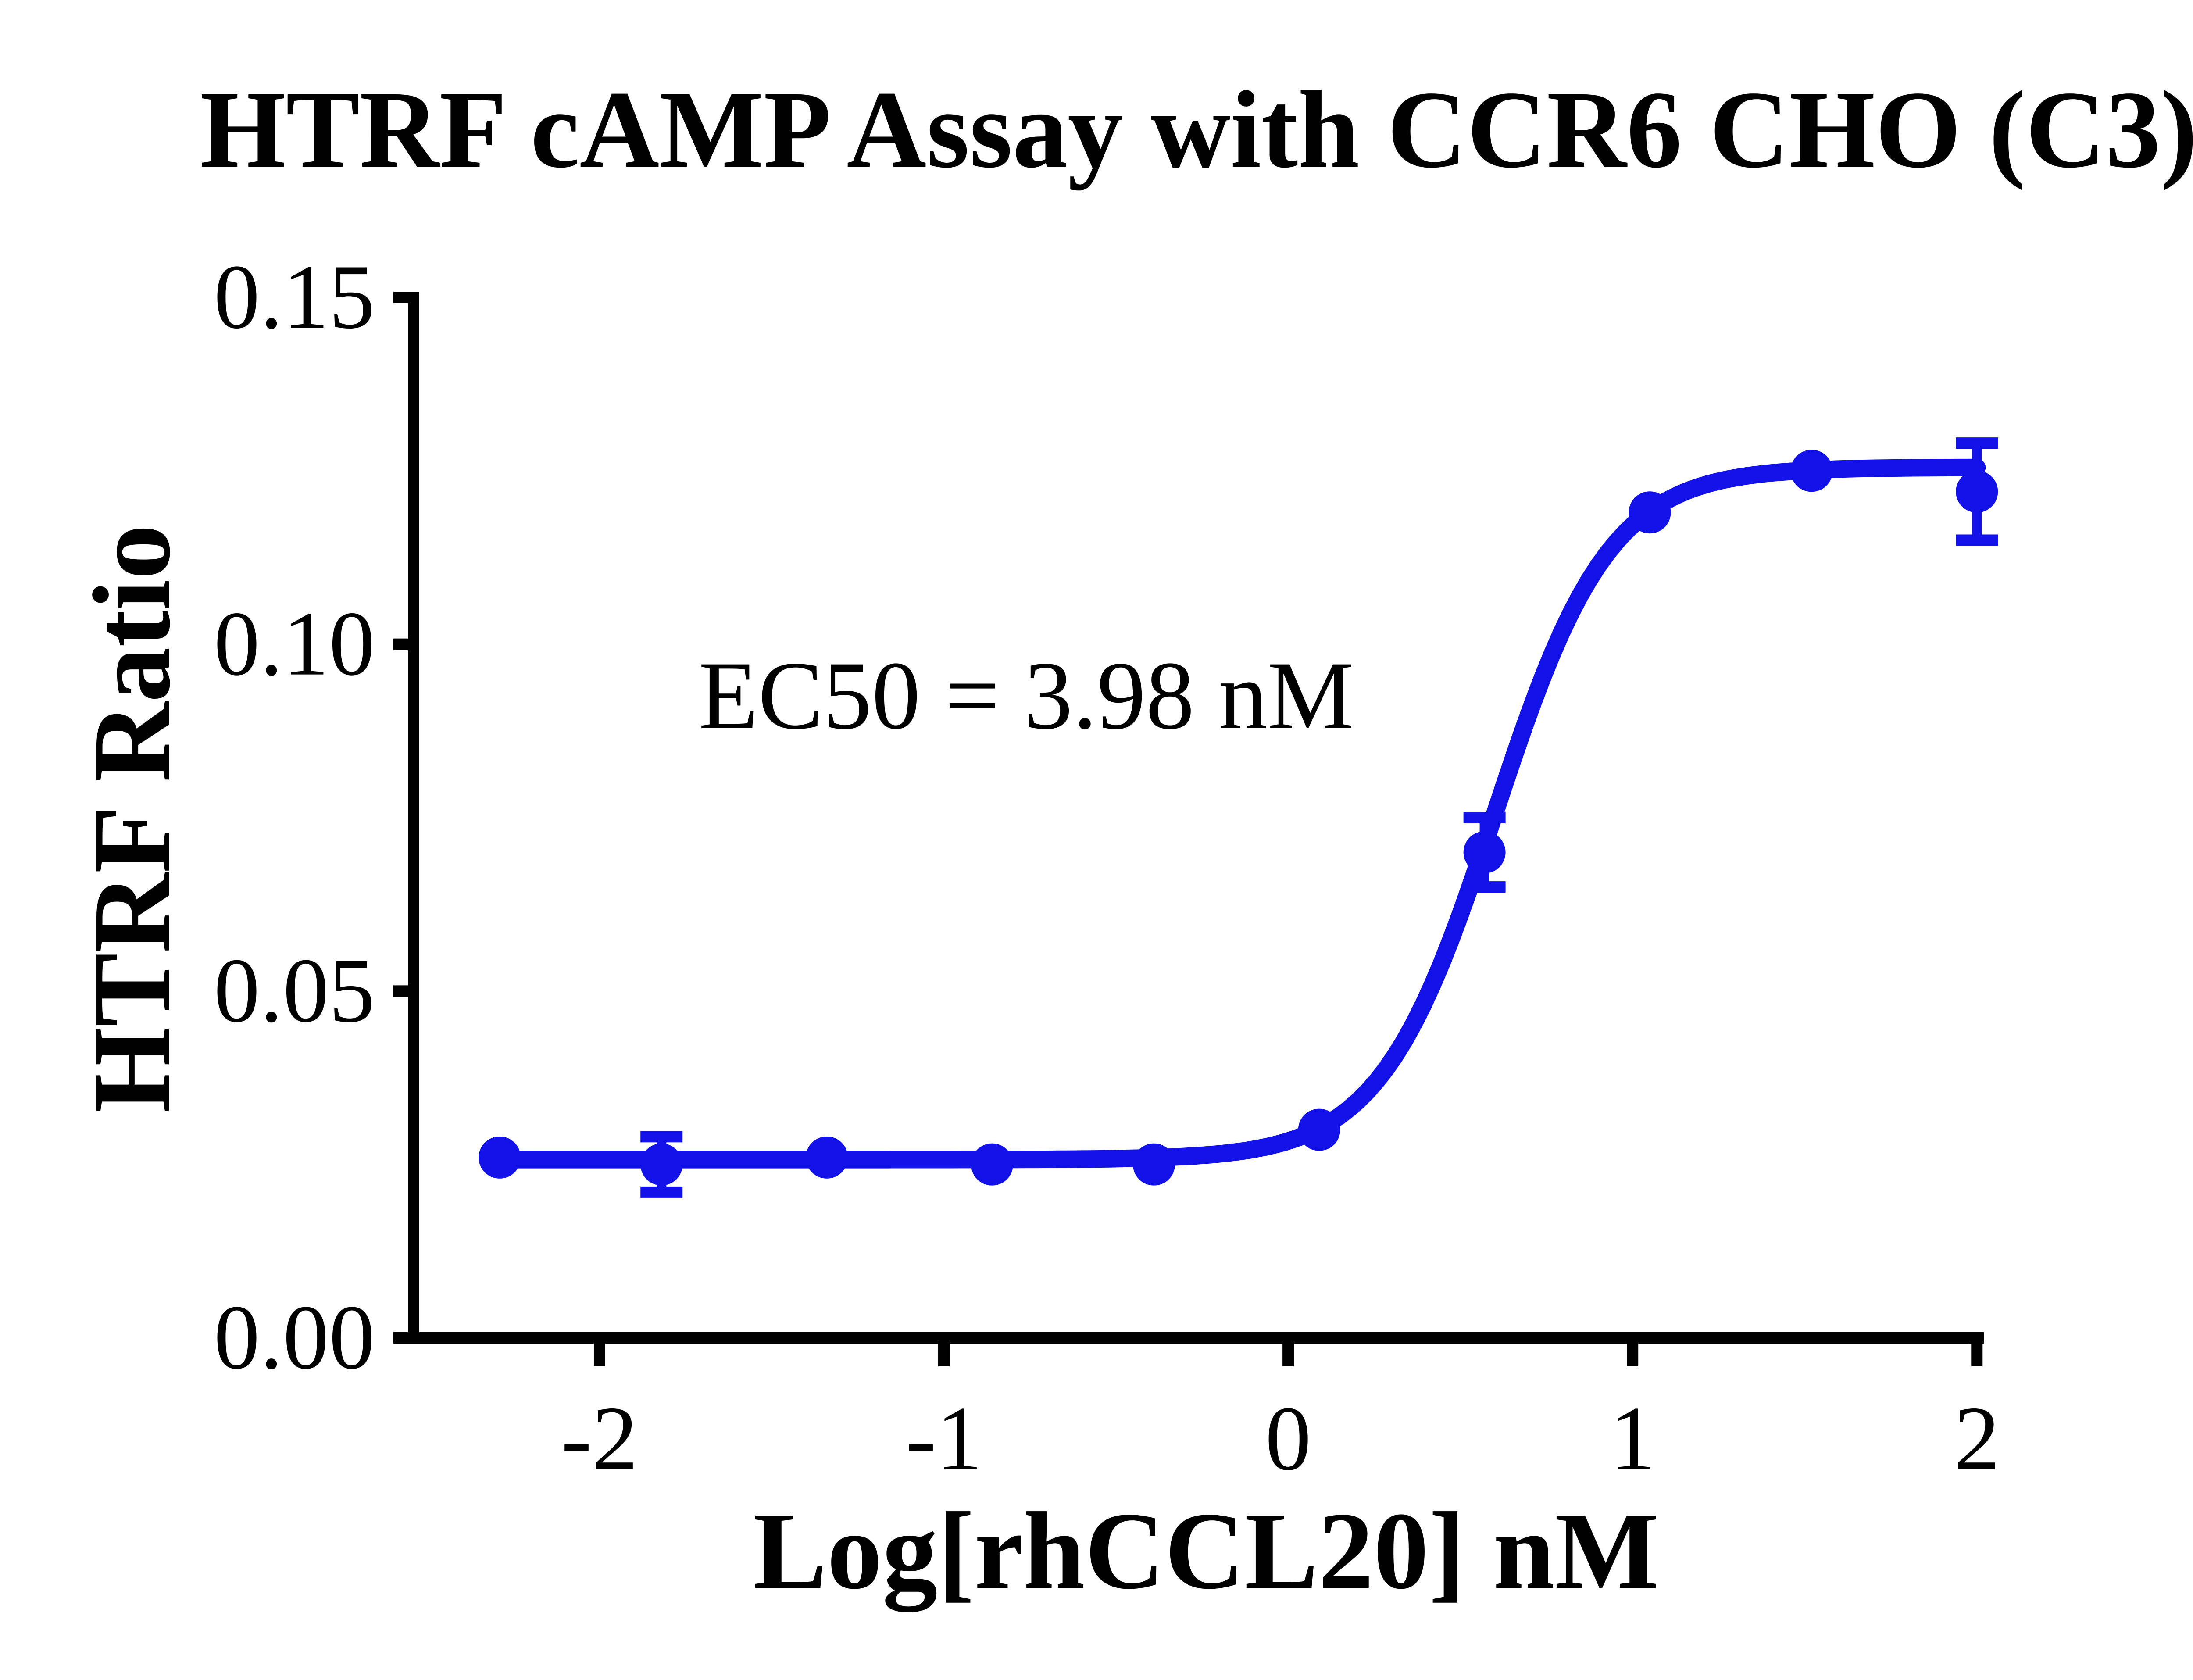 Image resolution: width=2193 pixels, height=1680 pixels. Describe the element at coordinates (1206, 1550) in the screenshot. I see `x-axis-title: Log[rhCCL20] nM` at that location.